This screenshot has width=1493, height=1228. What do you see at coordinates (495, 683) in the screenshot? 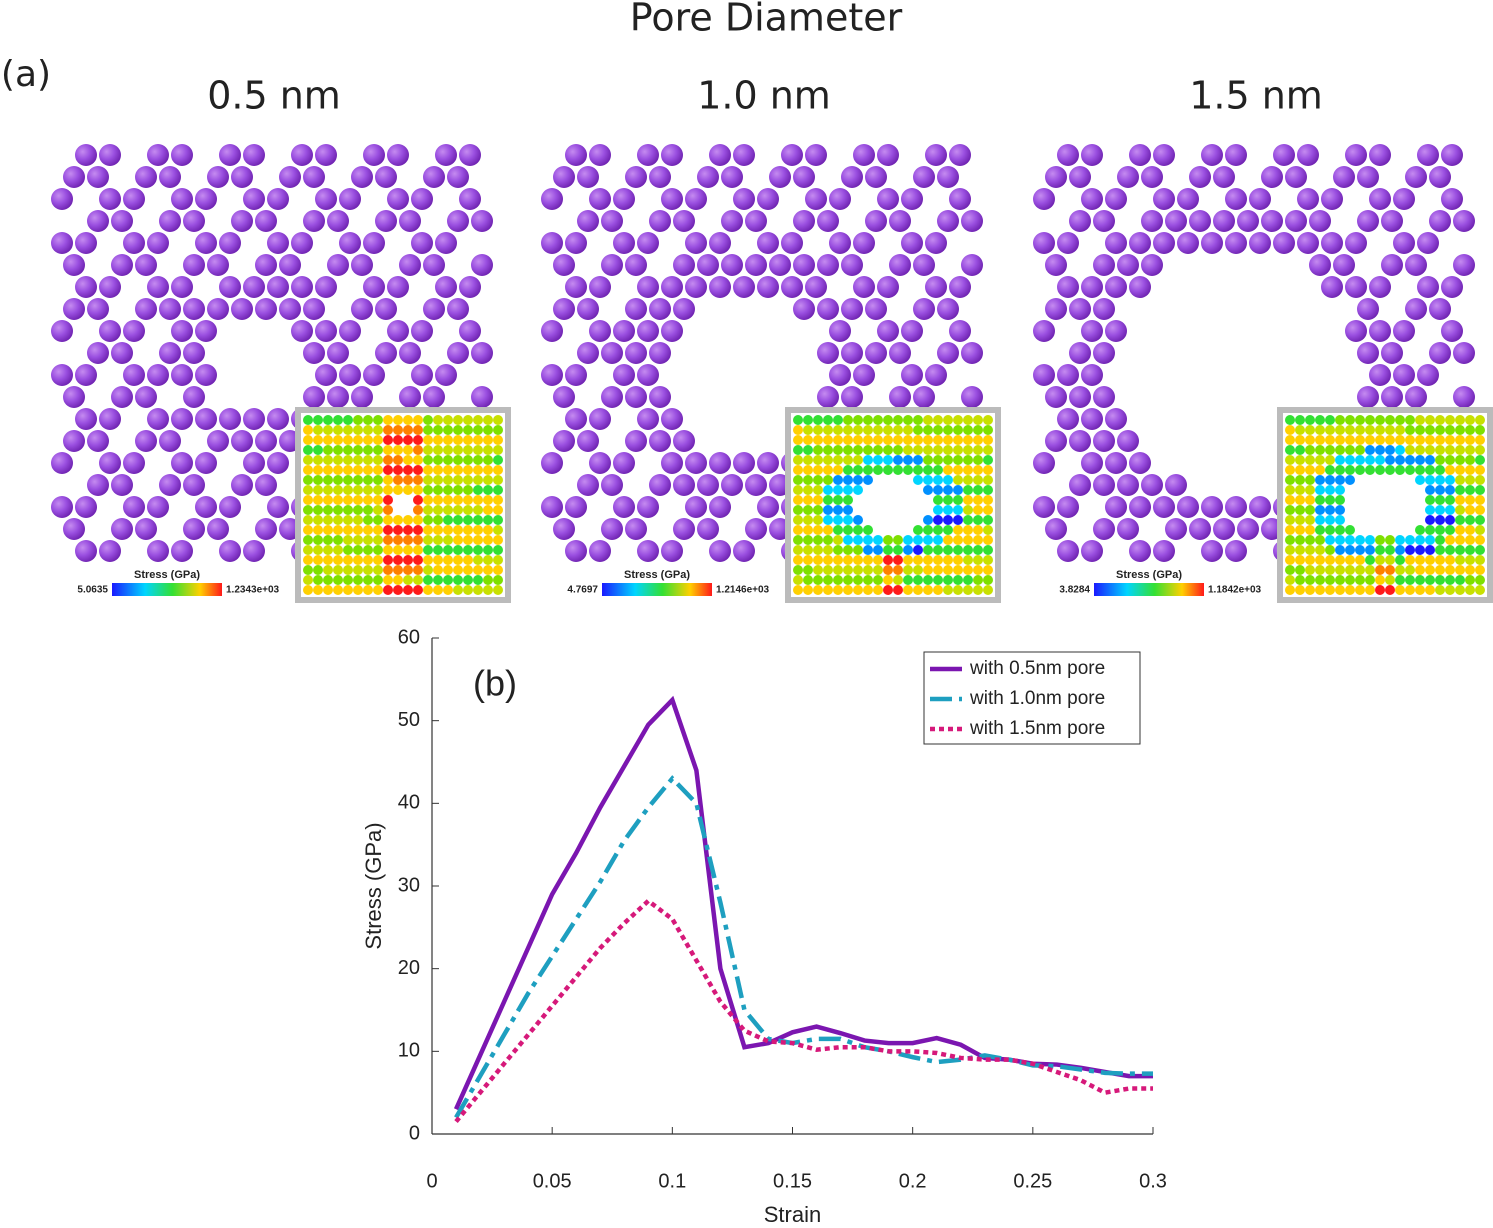
I see `annotation: (b)` at bounding box center [495, 683].